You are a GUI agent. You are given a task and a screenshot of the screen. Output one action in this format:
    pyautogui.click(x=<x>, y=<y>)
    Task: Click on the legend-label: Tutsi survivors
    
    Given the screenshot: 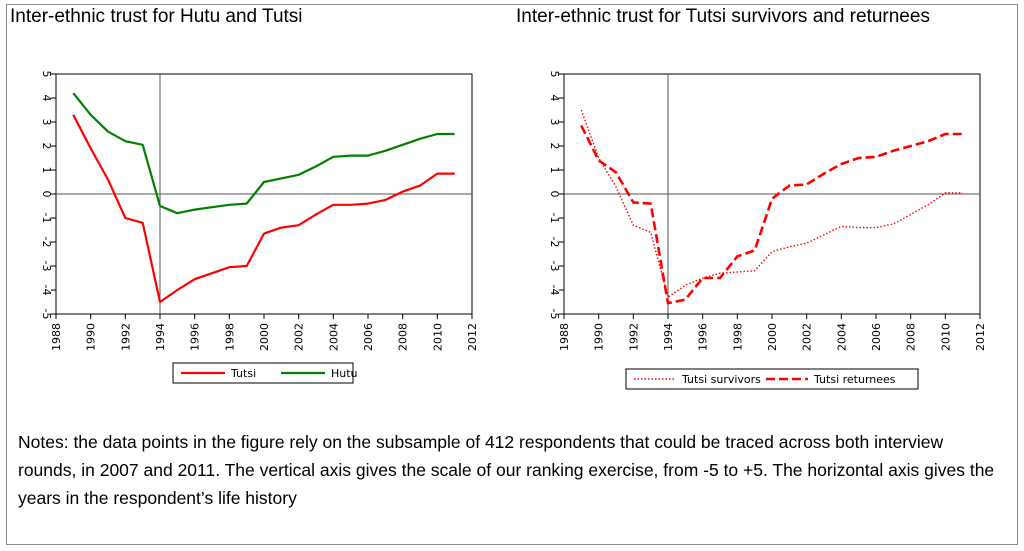 What is the action you would take?
    pyautogui.click(x=721, y=379)
    